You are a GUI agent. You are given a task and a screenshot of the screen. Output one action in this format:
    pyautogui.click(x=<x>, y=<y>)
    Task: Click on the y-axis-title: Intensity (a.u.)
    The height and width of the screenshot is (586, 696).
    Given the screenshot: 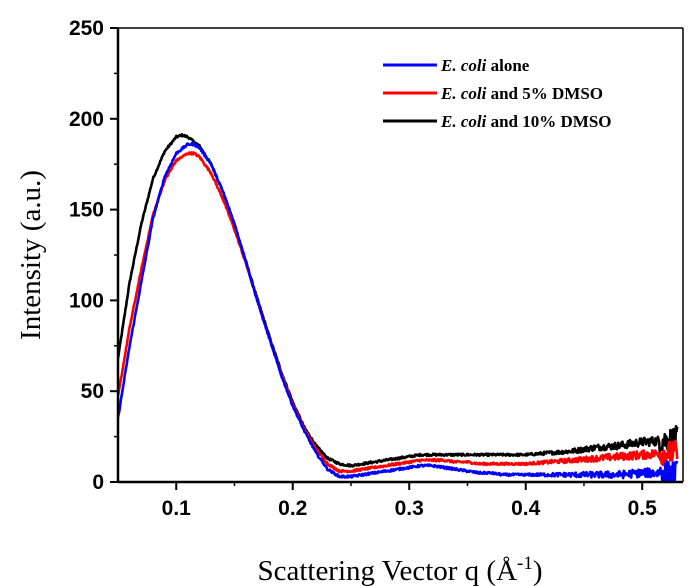 What is the action you would take?
    pyautogui.click(x=31, y=255)
    